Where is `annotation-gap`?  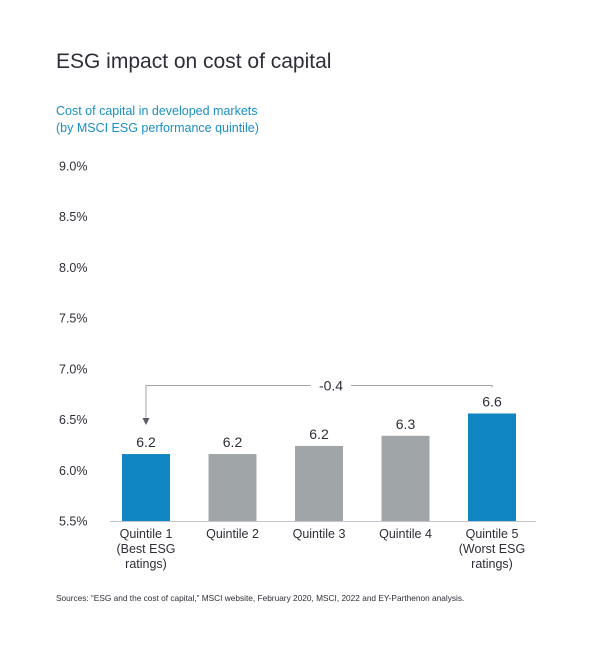 annotation-gap is located at coordinates (331, 385).